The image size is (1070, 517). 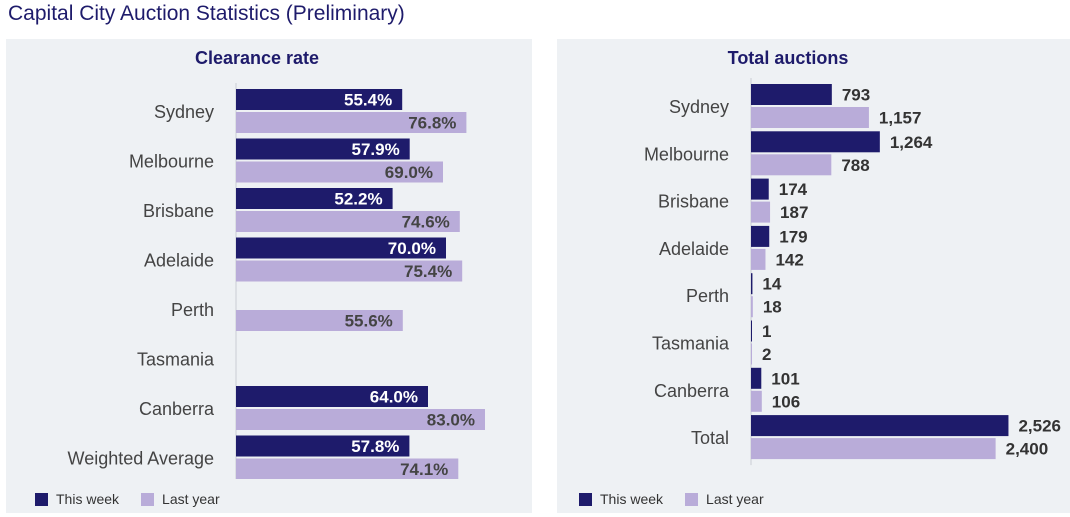 I want to click on data-label-adelaide-this-week: 70.0%, so click(x=412, y=248).